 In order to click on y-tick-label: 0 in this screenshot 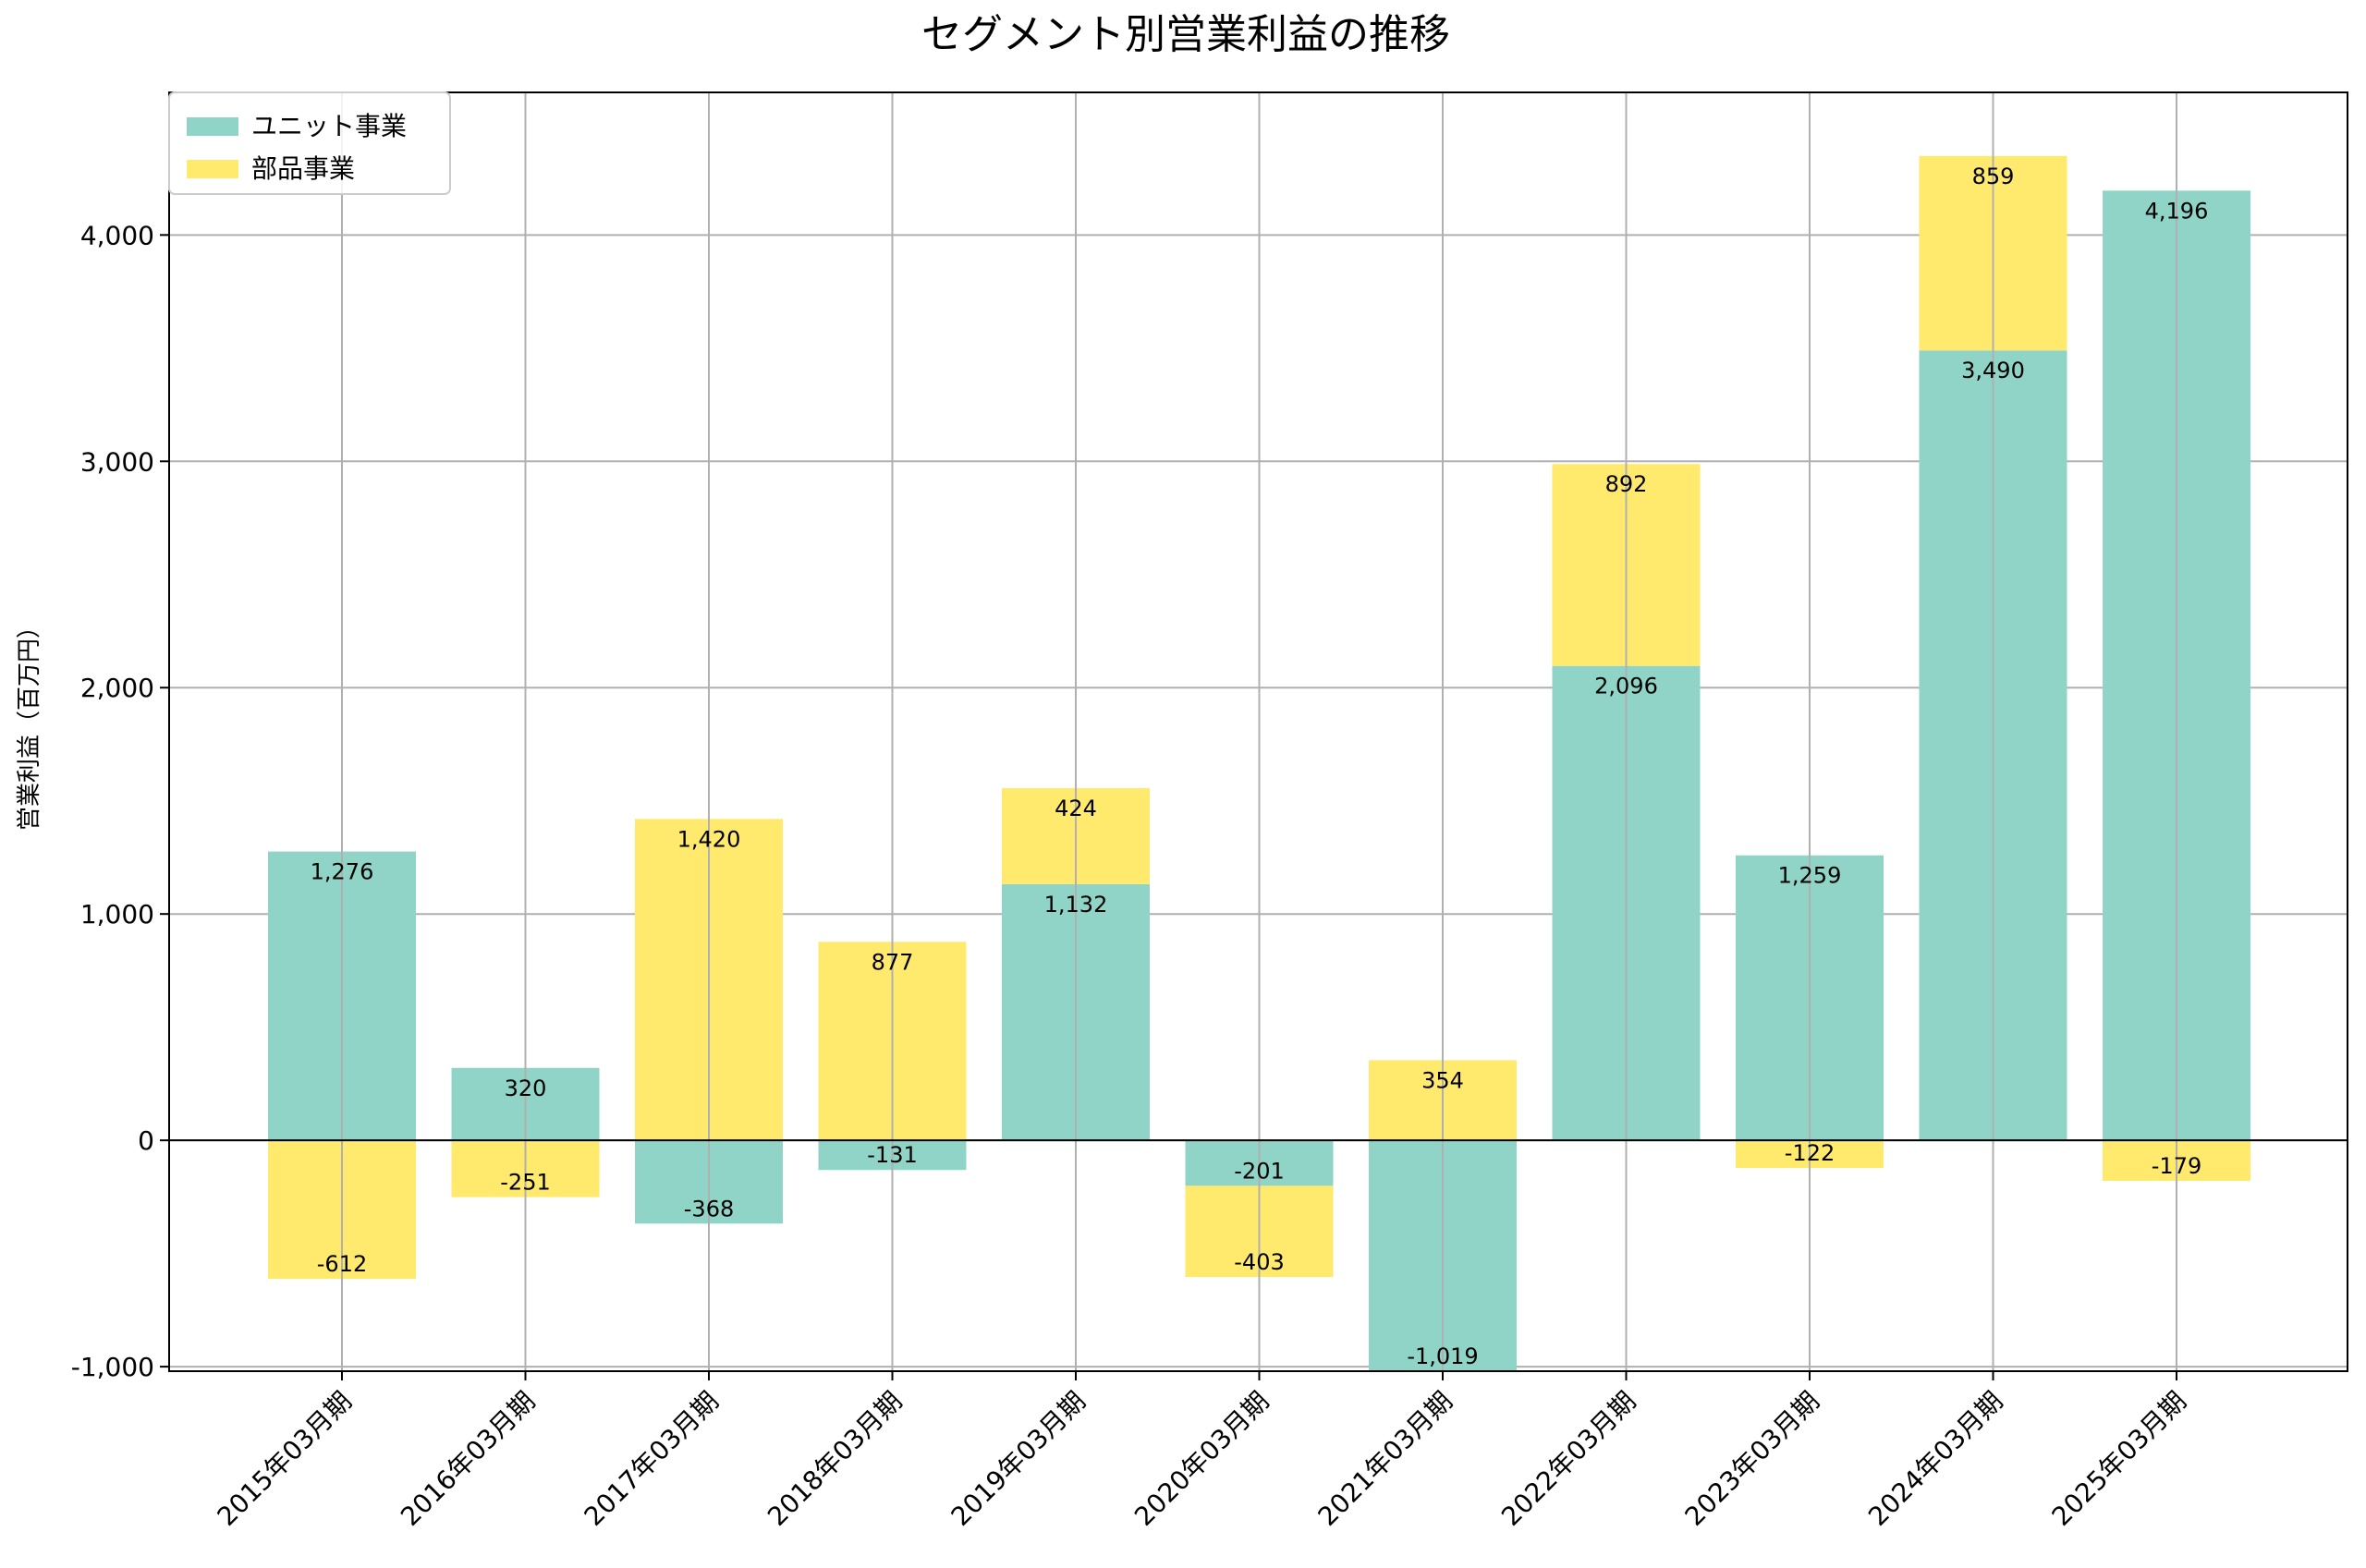, I will do `click(146, 1140)`.